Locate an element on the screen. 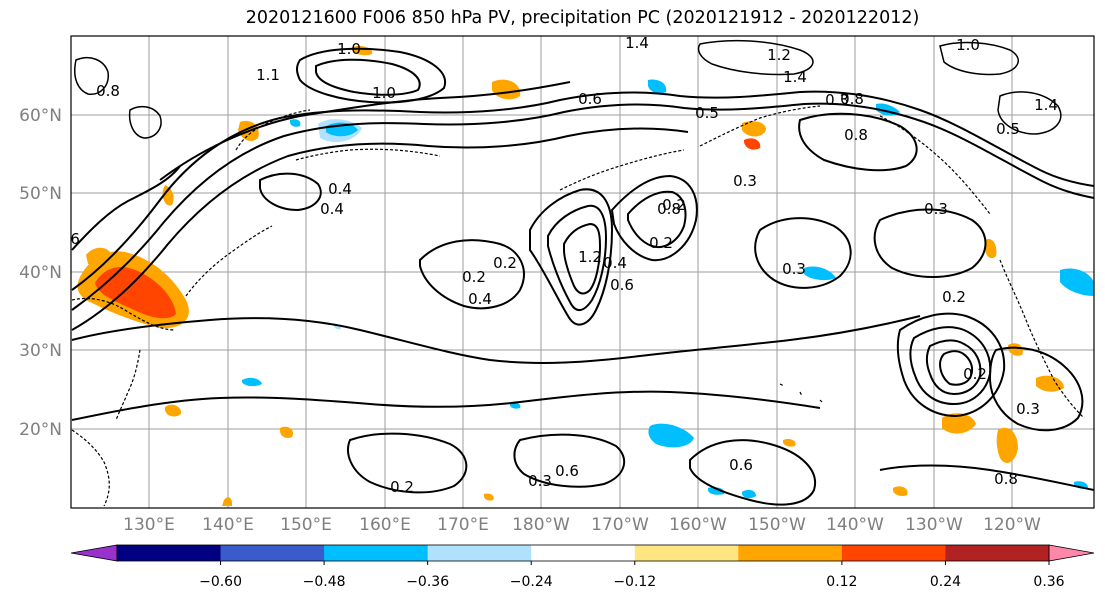 This screenshot has width=1105, height=601. longitude-tick-label: 180°W is located at coordinates (541, 525).